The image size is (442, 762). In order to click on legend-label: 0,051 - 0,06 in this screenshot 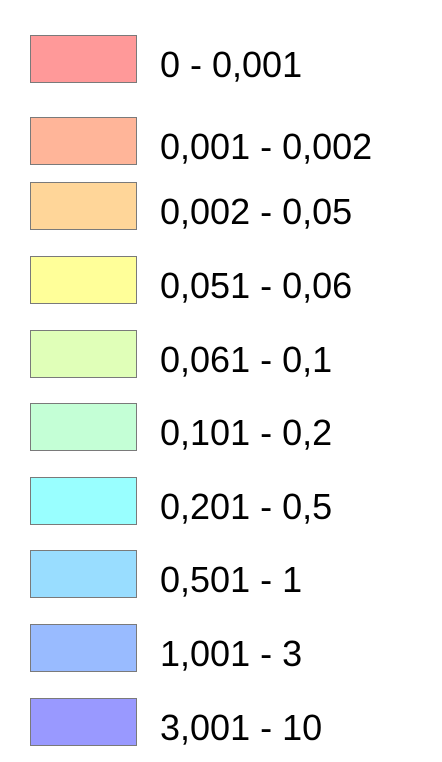, I will do `click(256, 285)`.